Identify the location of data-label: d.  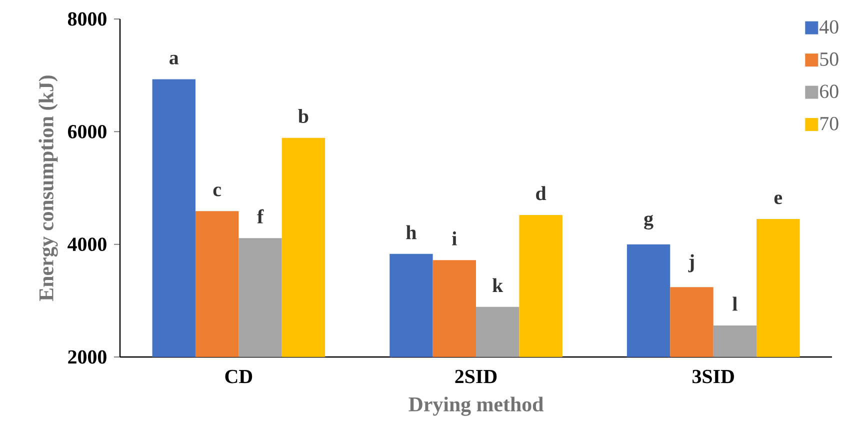
(541, 193).